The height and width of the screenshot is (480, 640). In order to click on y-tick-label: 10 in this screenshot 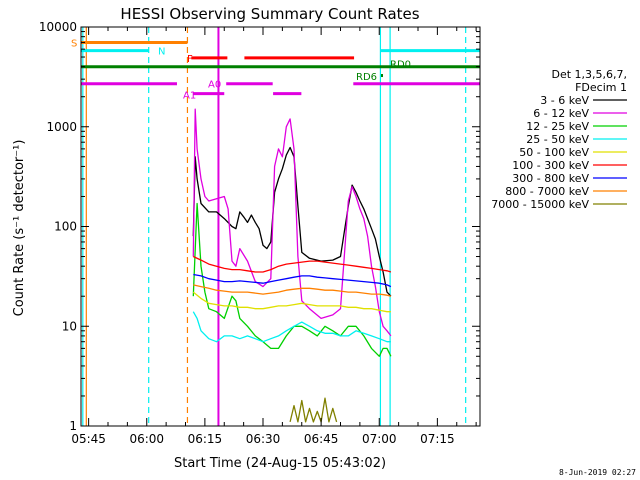, I will do `click(69, 326)`.